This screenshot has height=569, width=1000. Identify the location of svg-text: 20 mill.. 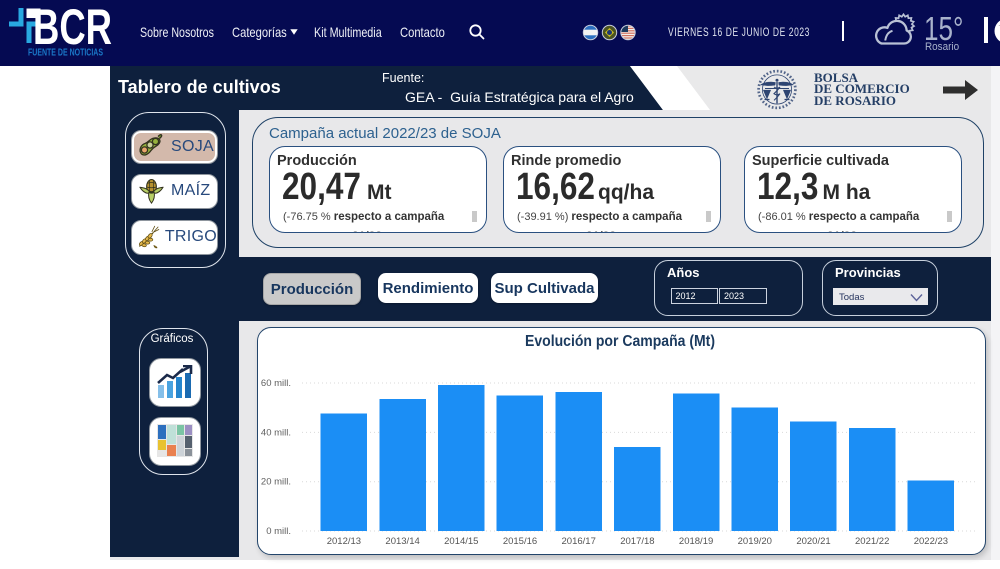
(276, 481).